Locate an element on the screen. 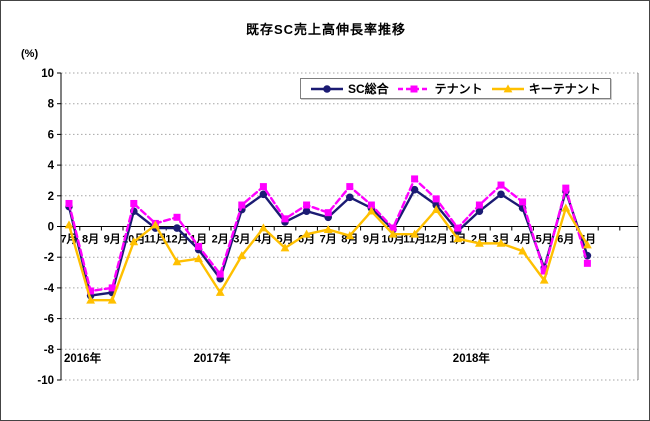 Image resolution: width=650 pixels, height=421 pixels. y-tick-label: -4 is located at coordinates (49, 289).